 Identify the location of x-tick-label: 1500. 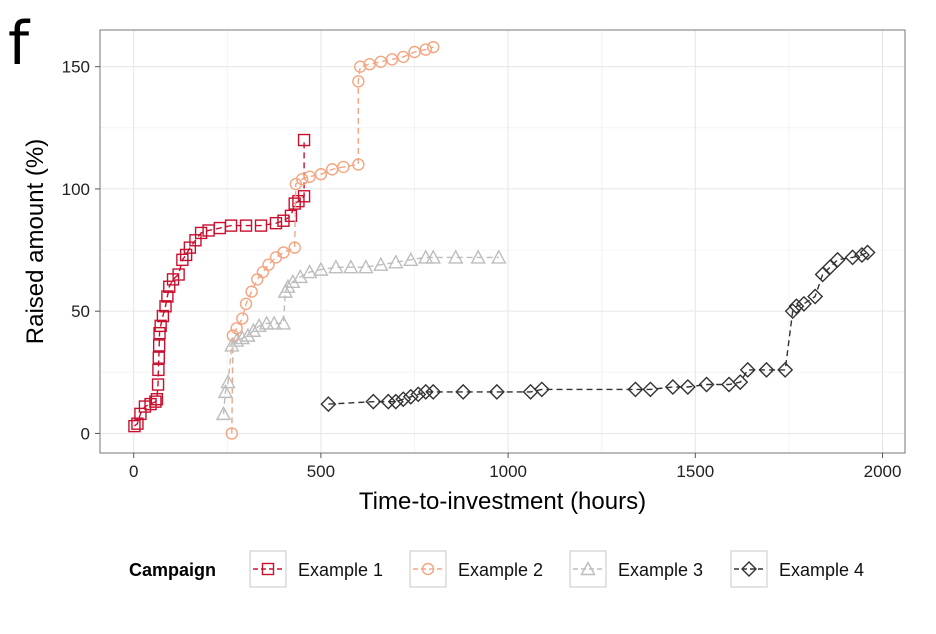
(695, 471).